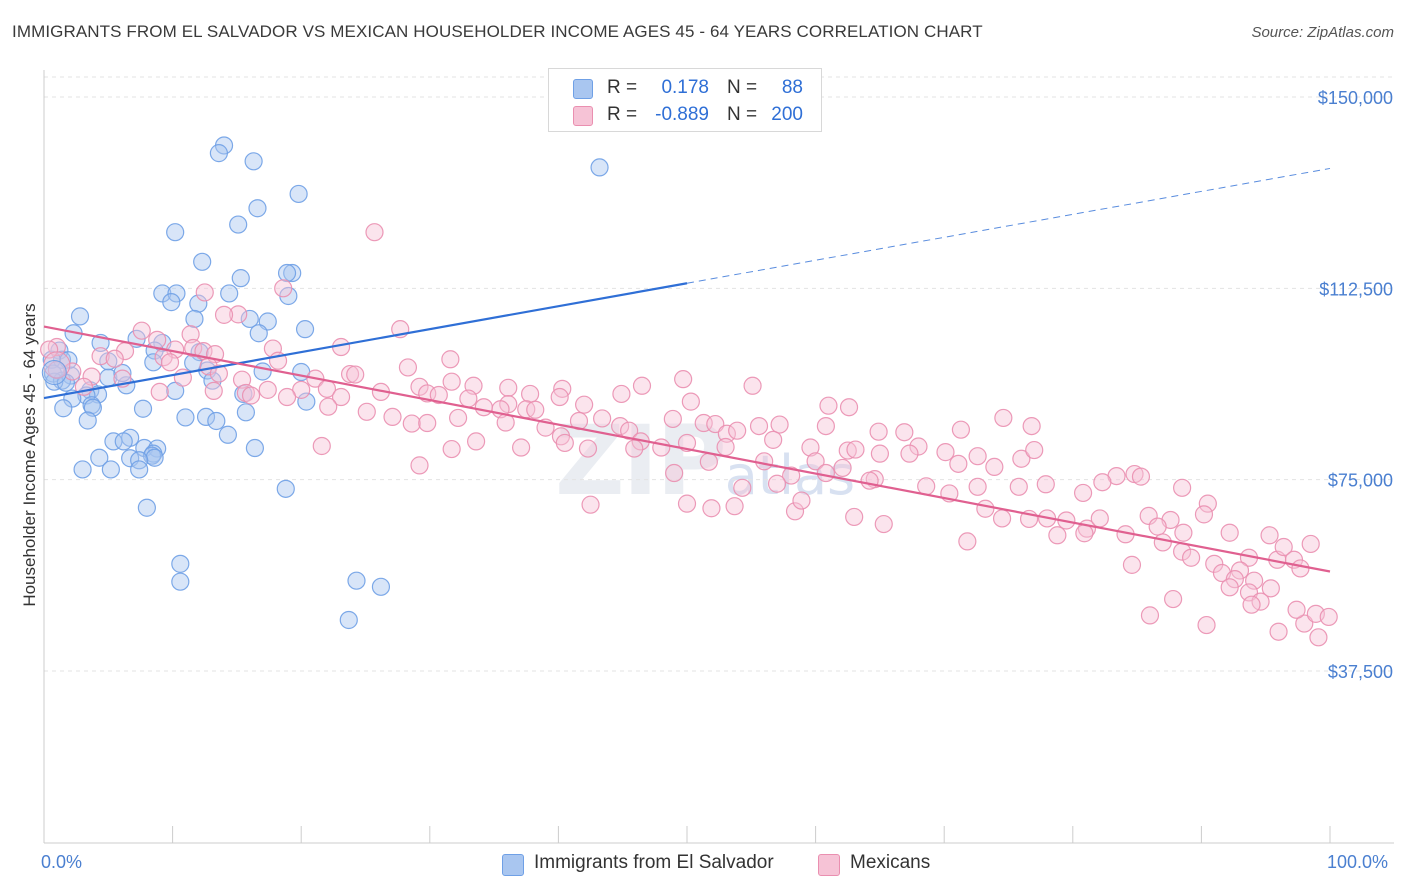 This screenshot has width=1406, height=892. What do you see at coordinates (685, 88) in the screenshot?
I see `legend-row-el-salvador: R = 0.178 N = 88` at bounding box center [685, 88].